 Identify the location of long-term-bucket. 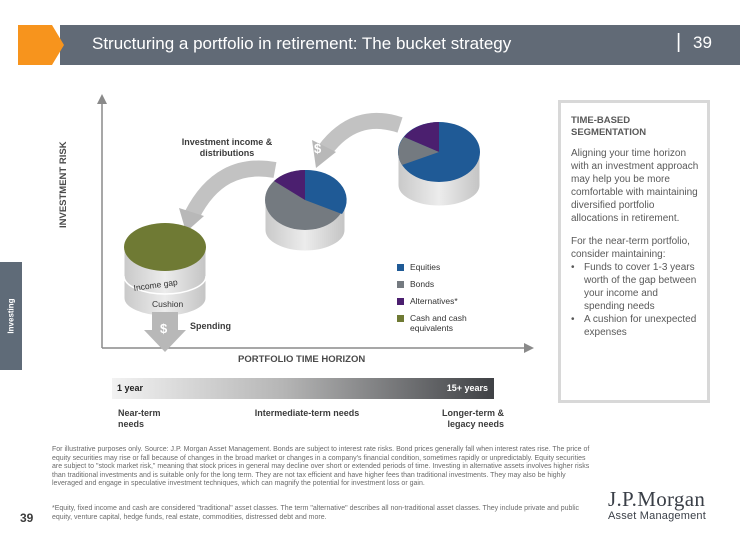
(439, 164).